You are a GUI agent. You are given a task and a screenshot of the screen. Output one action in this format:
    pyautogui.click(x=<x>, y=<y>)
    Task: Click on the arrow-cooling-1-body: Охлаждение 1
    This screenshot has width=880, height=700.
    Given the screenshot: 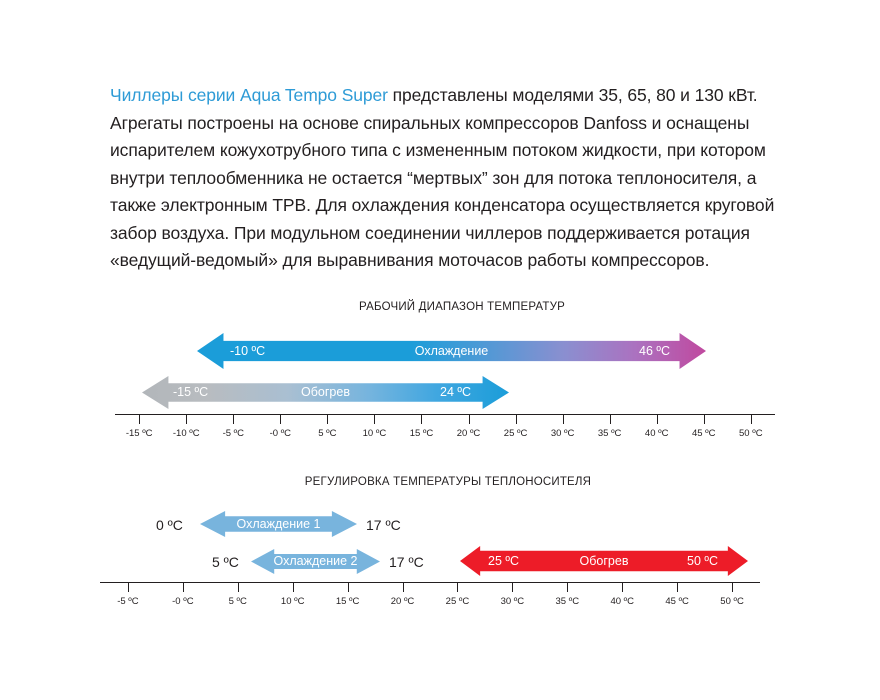 What is the action you would take?
    pyautogui.click(x=278, y=524)
    